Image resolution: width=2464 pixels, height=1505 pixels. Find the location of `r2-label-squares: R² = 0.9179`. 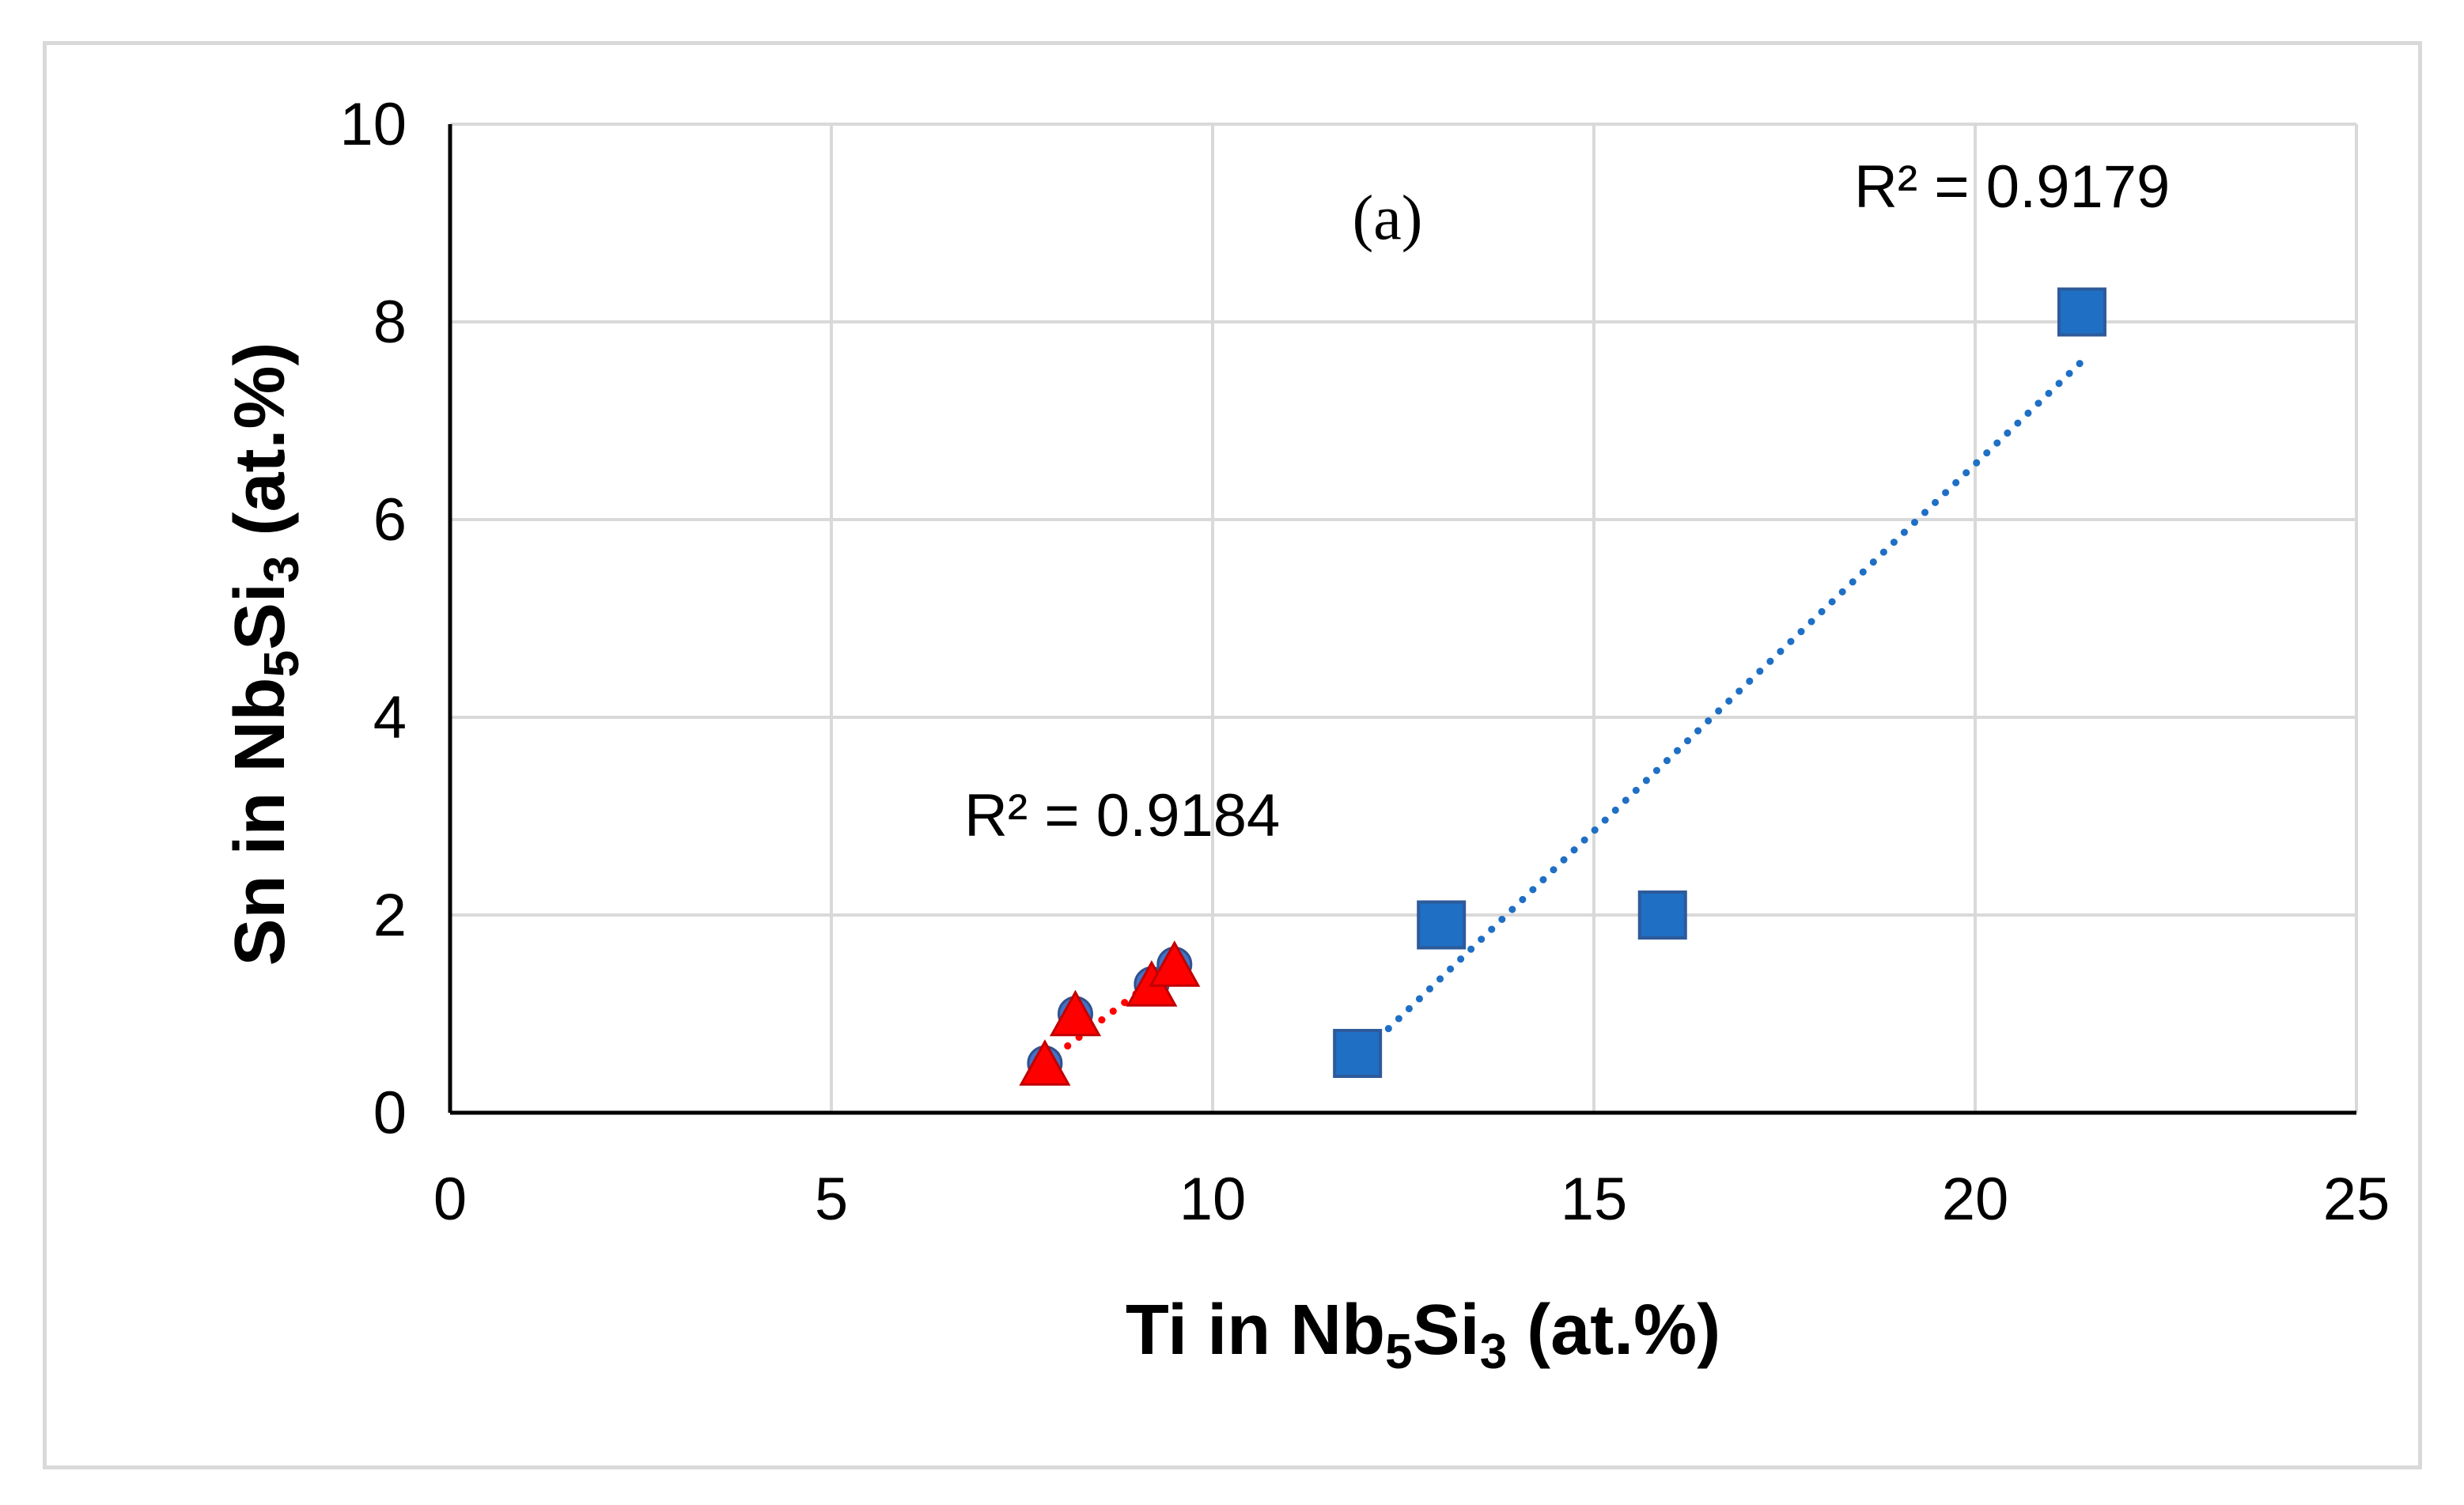

r2-label-squares: R² = 0.9179 is located at coordinates (2012, 187).